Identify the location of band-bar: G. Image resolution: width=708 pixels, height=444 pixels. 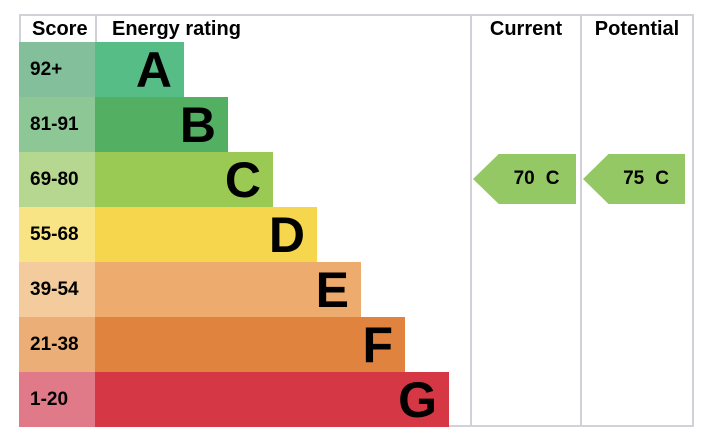
(272, 399).